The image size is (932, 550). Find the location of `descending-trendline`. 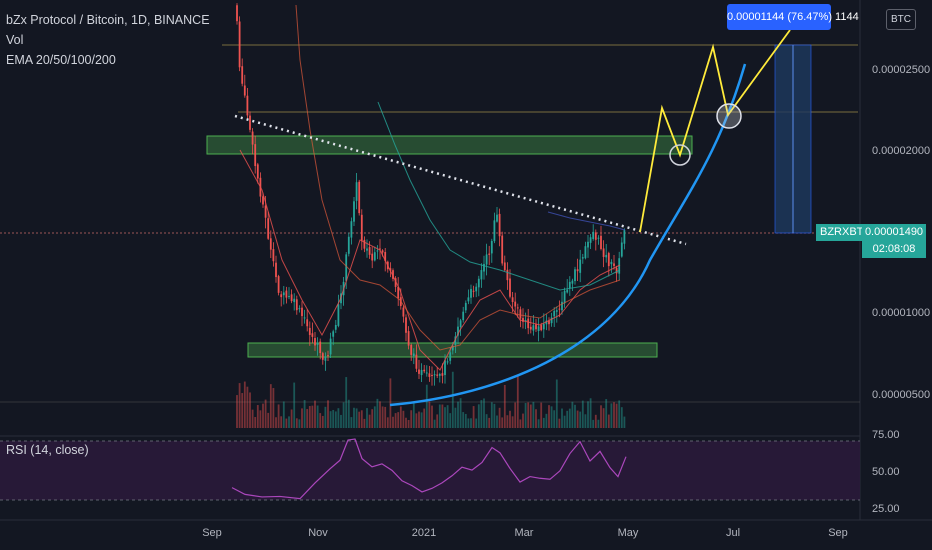

descending-trendline is located at coordinates (460, 180).